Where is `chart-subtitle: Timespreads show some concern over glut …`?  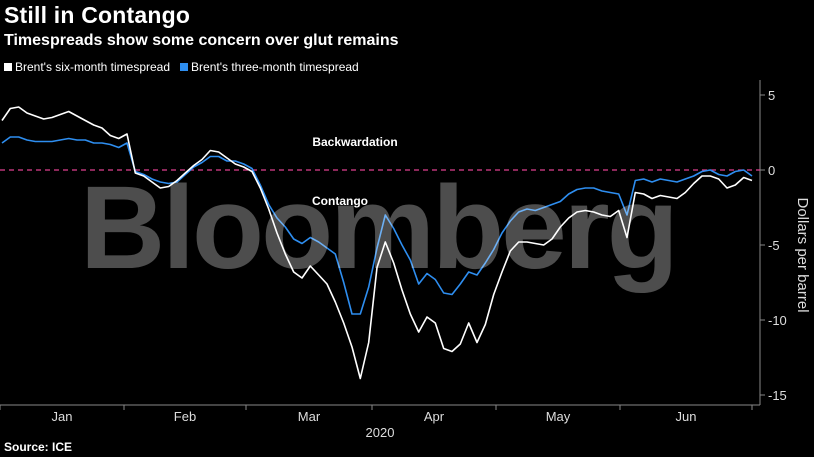
chart-subtitle: Timespreads show some concern over glut … is located at coordinates (201, 40).